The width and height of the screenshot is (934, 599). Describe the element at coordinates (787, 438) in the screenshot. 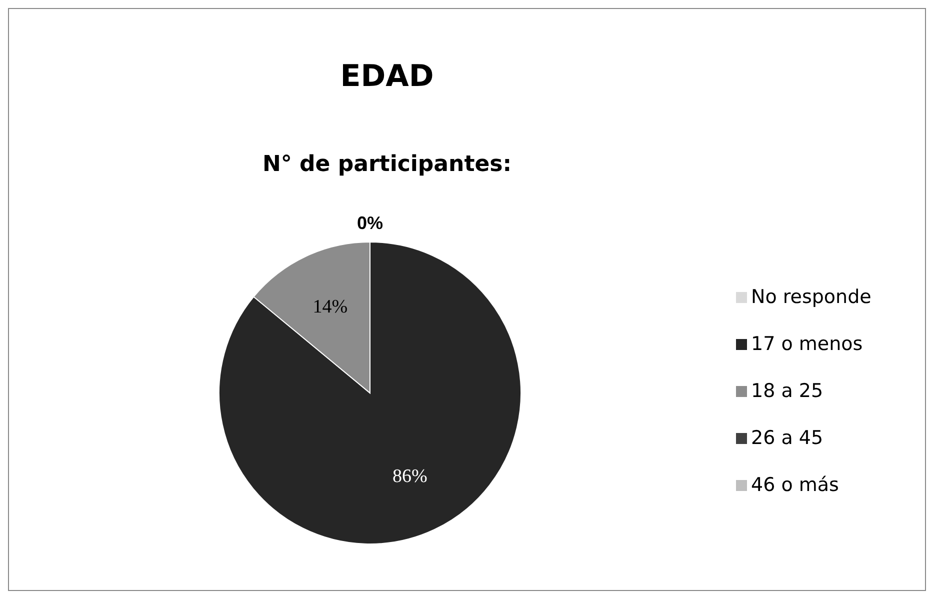

I see `legend-label: 26 a 45` at that location.